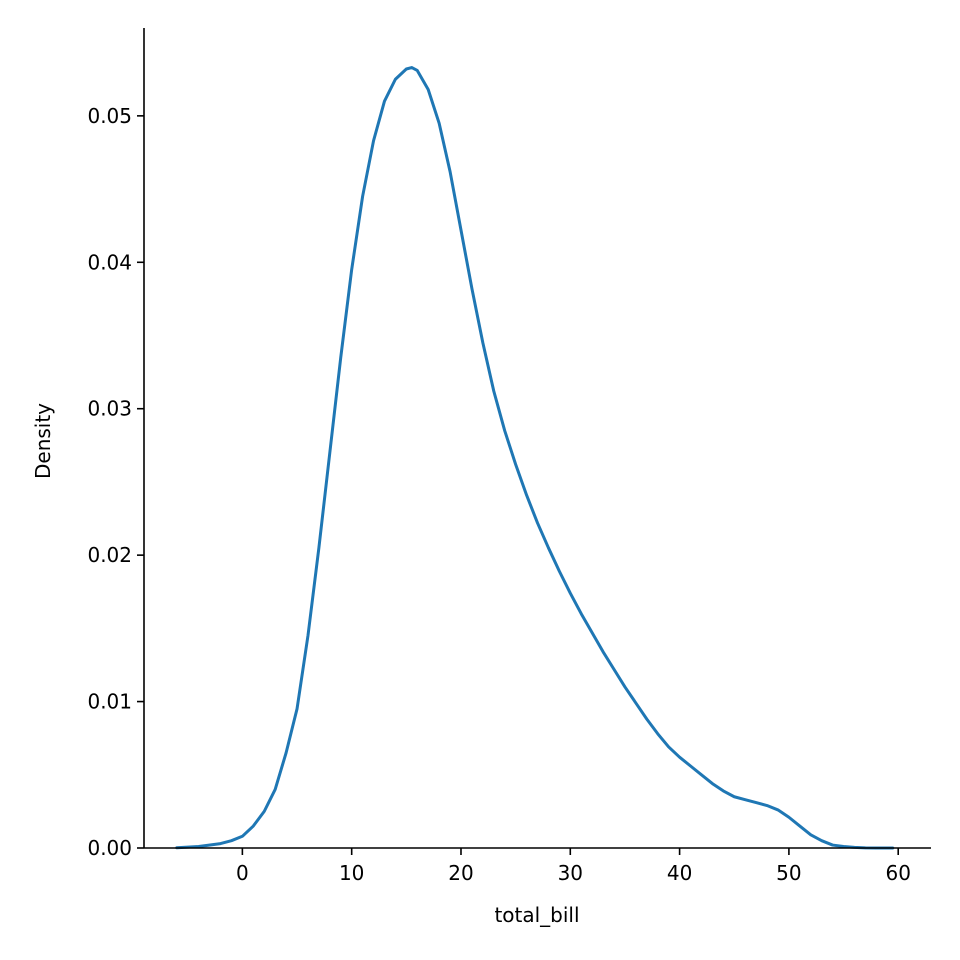 The height and width of the screenshot is (960, 960). I want to click on y-axis-ticks: 0.00 0.01 0.02 0.03 0.04 0.05, so click(115, 482).